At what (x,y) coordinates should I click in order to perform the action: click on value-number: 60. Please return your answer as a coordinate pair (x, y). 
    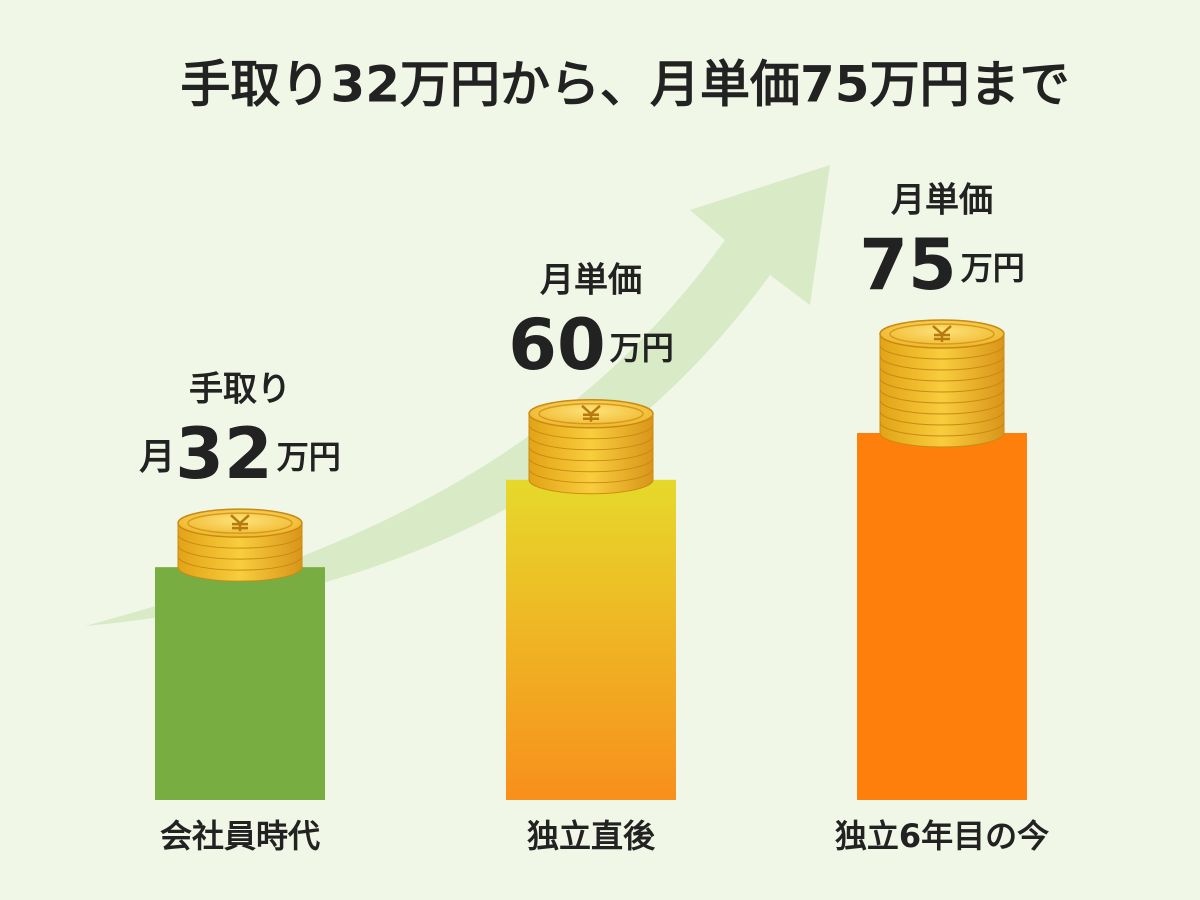
    Looking at the image, I should click on (556, 345).